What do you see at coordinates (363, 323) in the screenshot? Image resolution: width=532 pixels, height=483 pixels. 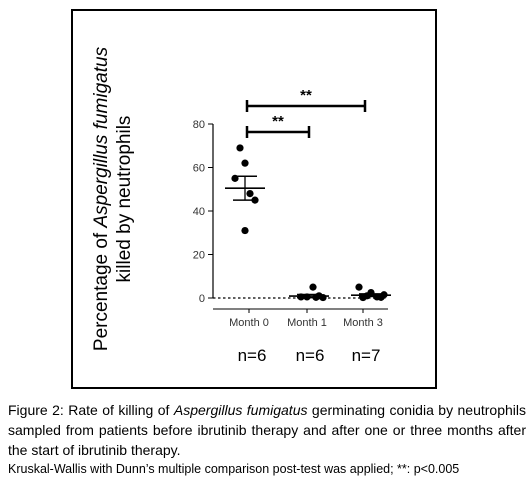 I see `x-tick-label: Month 3` at bounding box center [363, 323].